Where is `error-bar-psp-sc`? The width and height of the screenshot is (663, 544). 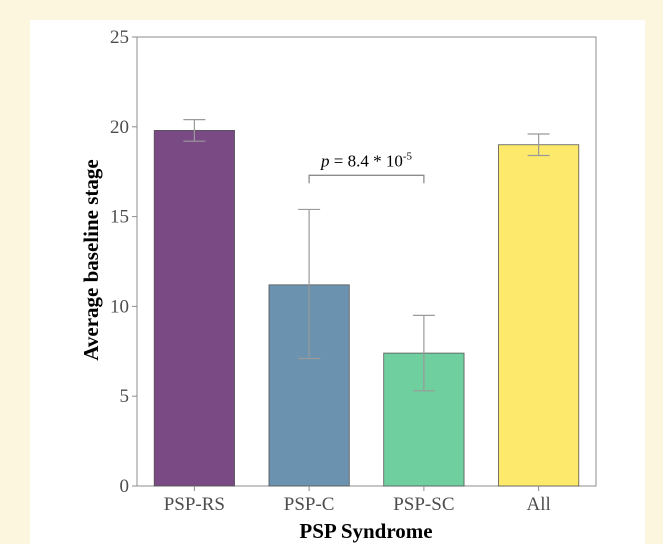
error-bar-psp-sc is located at coordinates (423, 353).